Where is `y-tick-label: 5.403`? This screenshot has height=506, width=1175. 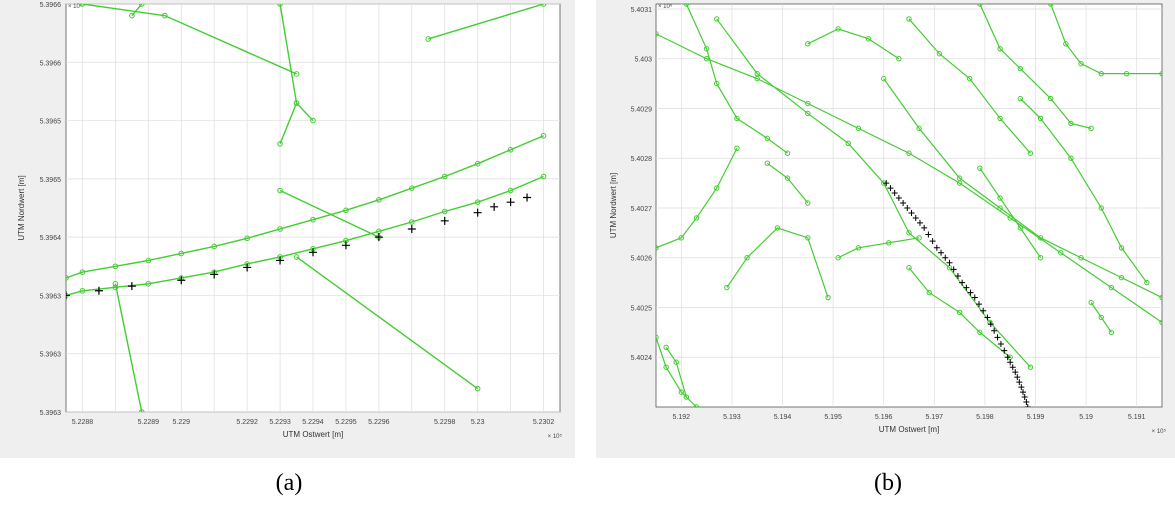
y-tick-label: 5.403 is located at coordinates (643, 60).